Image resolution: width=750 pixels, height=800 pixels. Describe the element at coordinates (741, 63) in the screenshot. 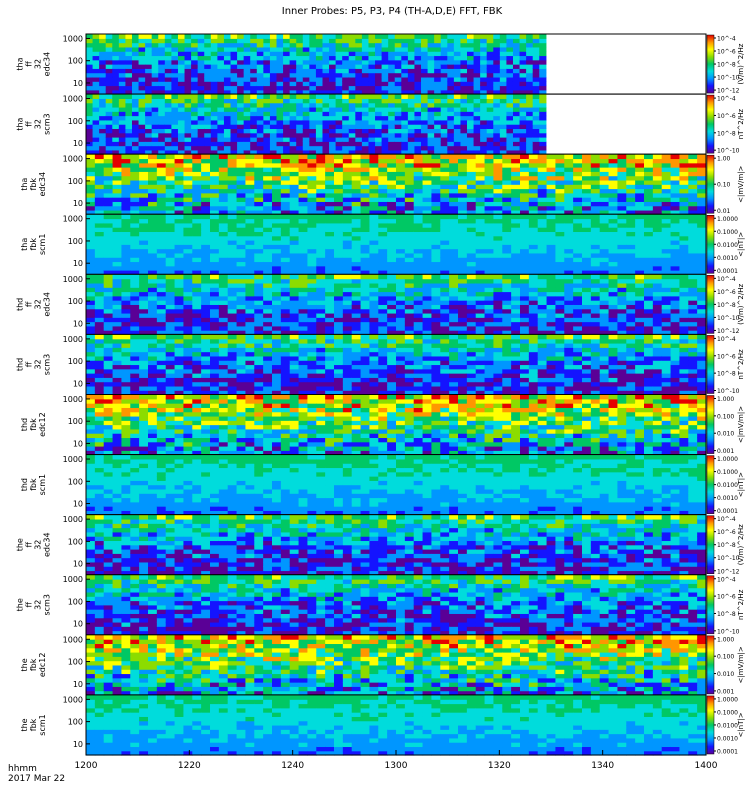

I see `colorbar-units: (V/m)^2/Hz` at that location.